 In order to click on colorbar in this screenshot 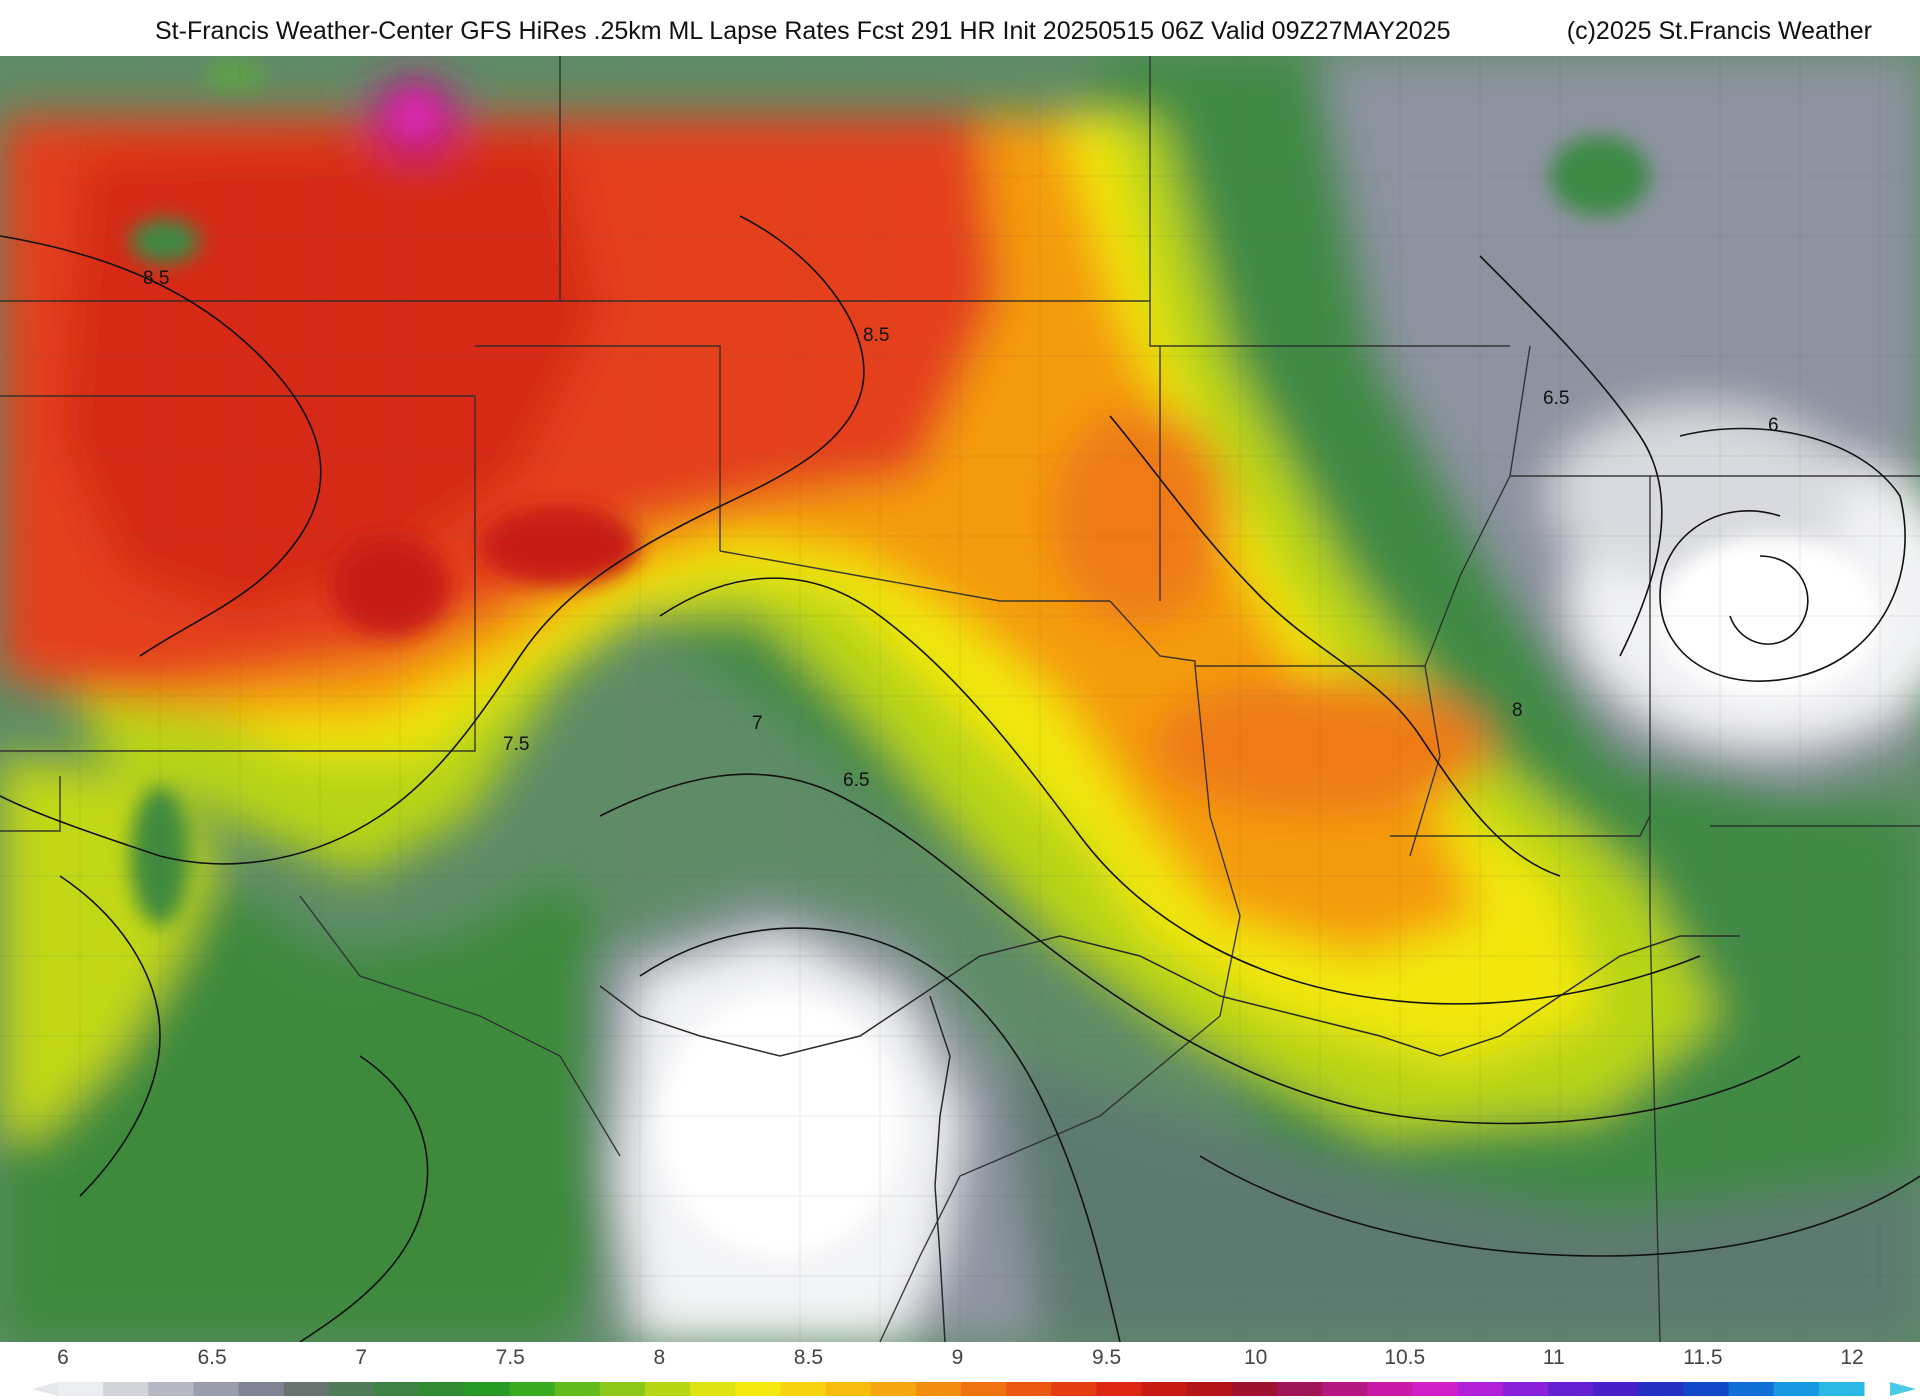, I will do `click(961, 1389)`.